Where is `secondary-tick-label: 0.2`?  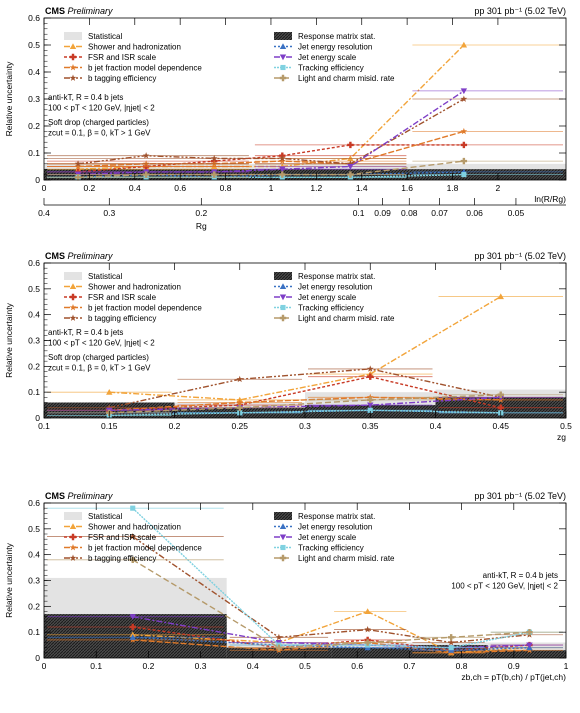 secondary-tick-label: 0.2 is located at coordinates (201, 213).